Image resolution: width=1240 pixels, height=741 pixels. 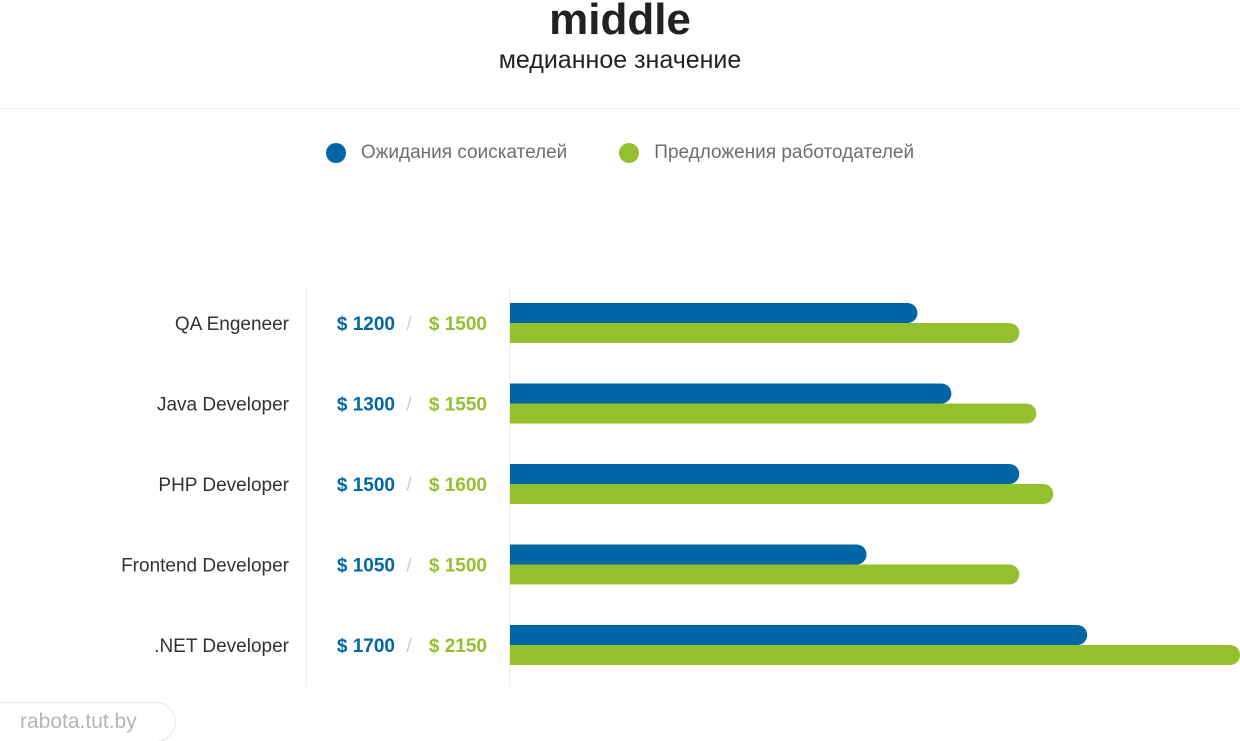 I want to click on column-divider-right, so click(x=509, y=485).